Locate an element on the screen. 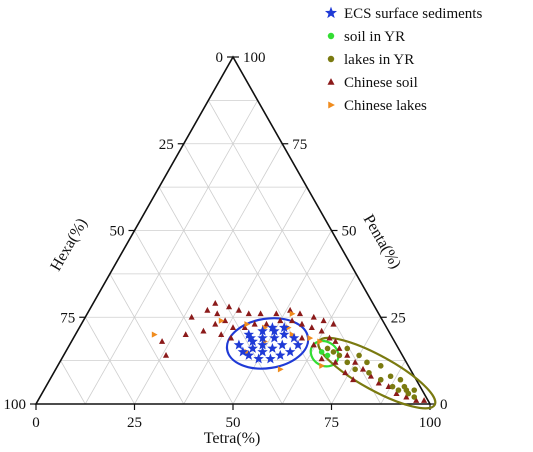 The image size is (533, 452). tick-label-tetra: 25 is located at coordinates (134, 423).